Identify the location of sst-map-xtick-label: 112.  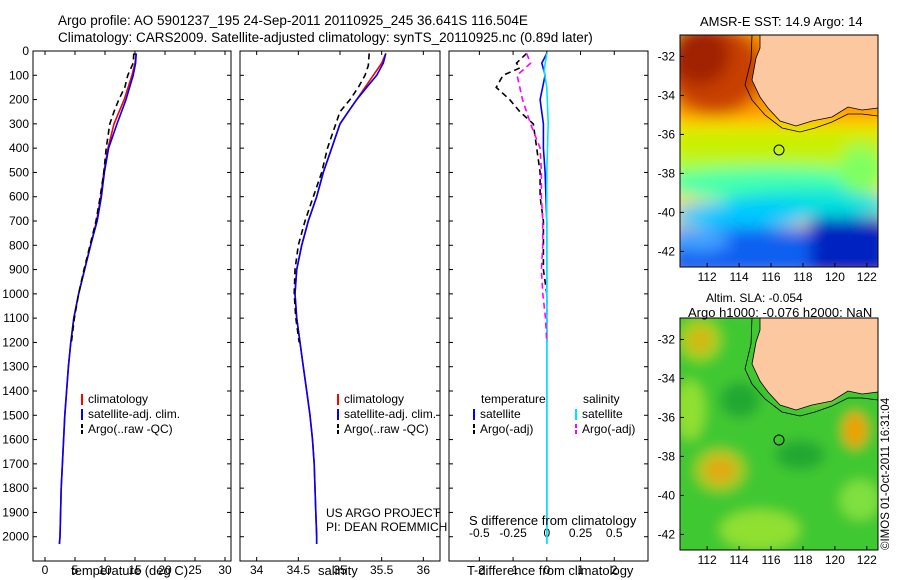
(707, 277).